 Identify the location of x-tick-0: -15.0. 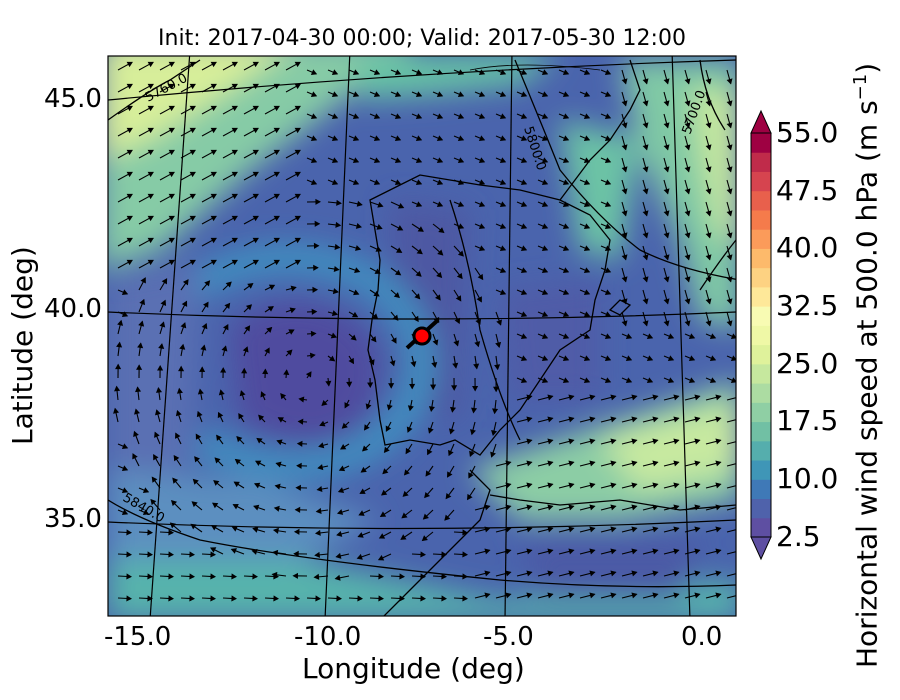
(138, 637).